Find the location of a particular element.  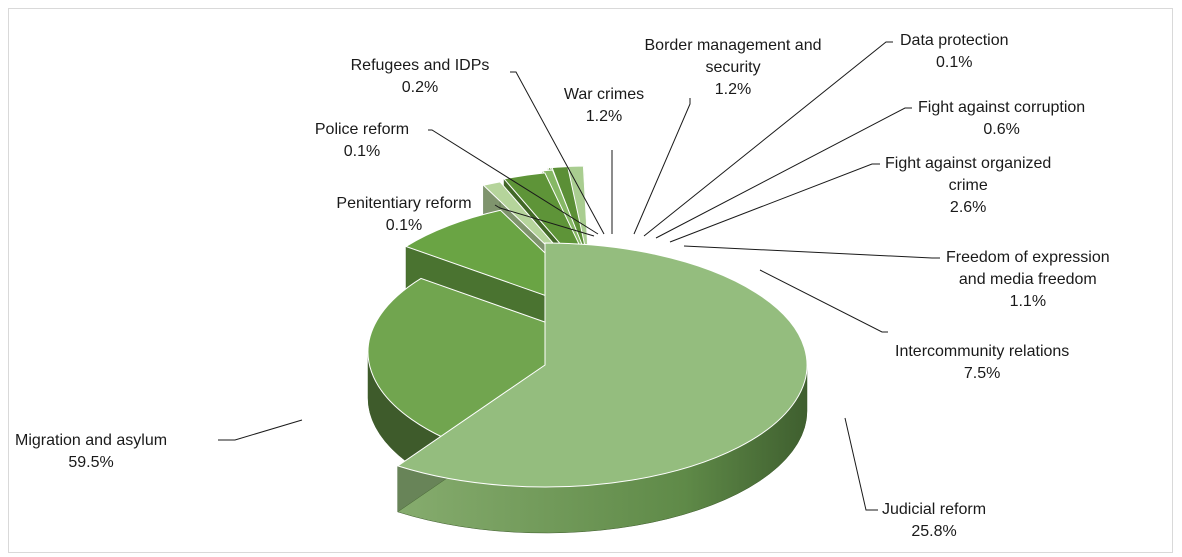

slice-name: Data protection is located at coordinates (954, 40).